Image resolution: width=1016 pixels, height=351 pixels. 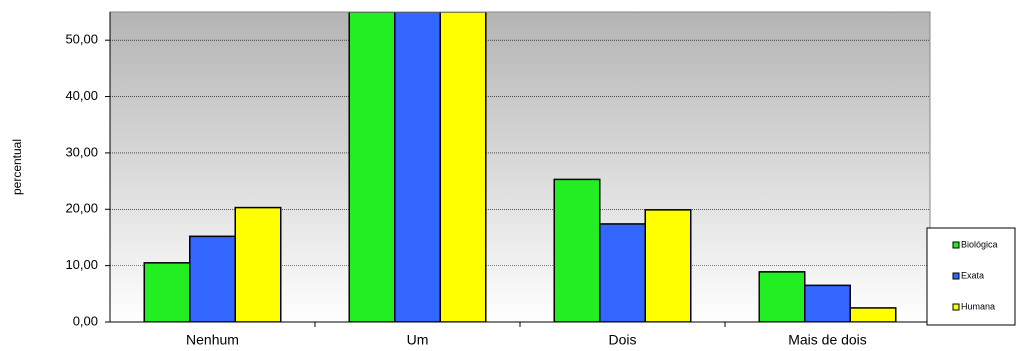 I want to click on y-axis-label: percentual, so click(x=17, y=167).